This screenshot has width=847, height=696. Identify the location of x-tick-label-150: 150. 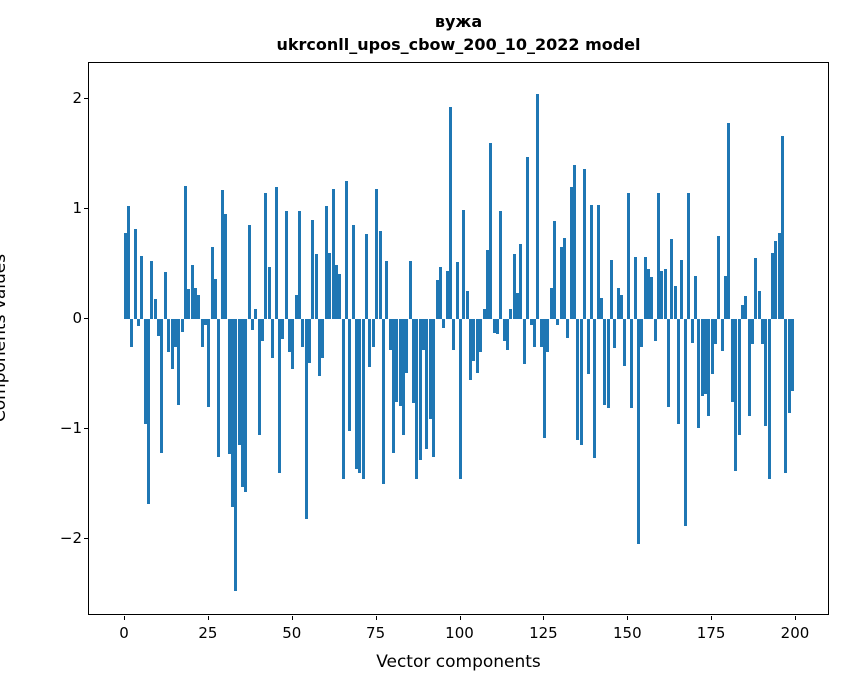
(627, 633).